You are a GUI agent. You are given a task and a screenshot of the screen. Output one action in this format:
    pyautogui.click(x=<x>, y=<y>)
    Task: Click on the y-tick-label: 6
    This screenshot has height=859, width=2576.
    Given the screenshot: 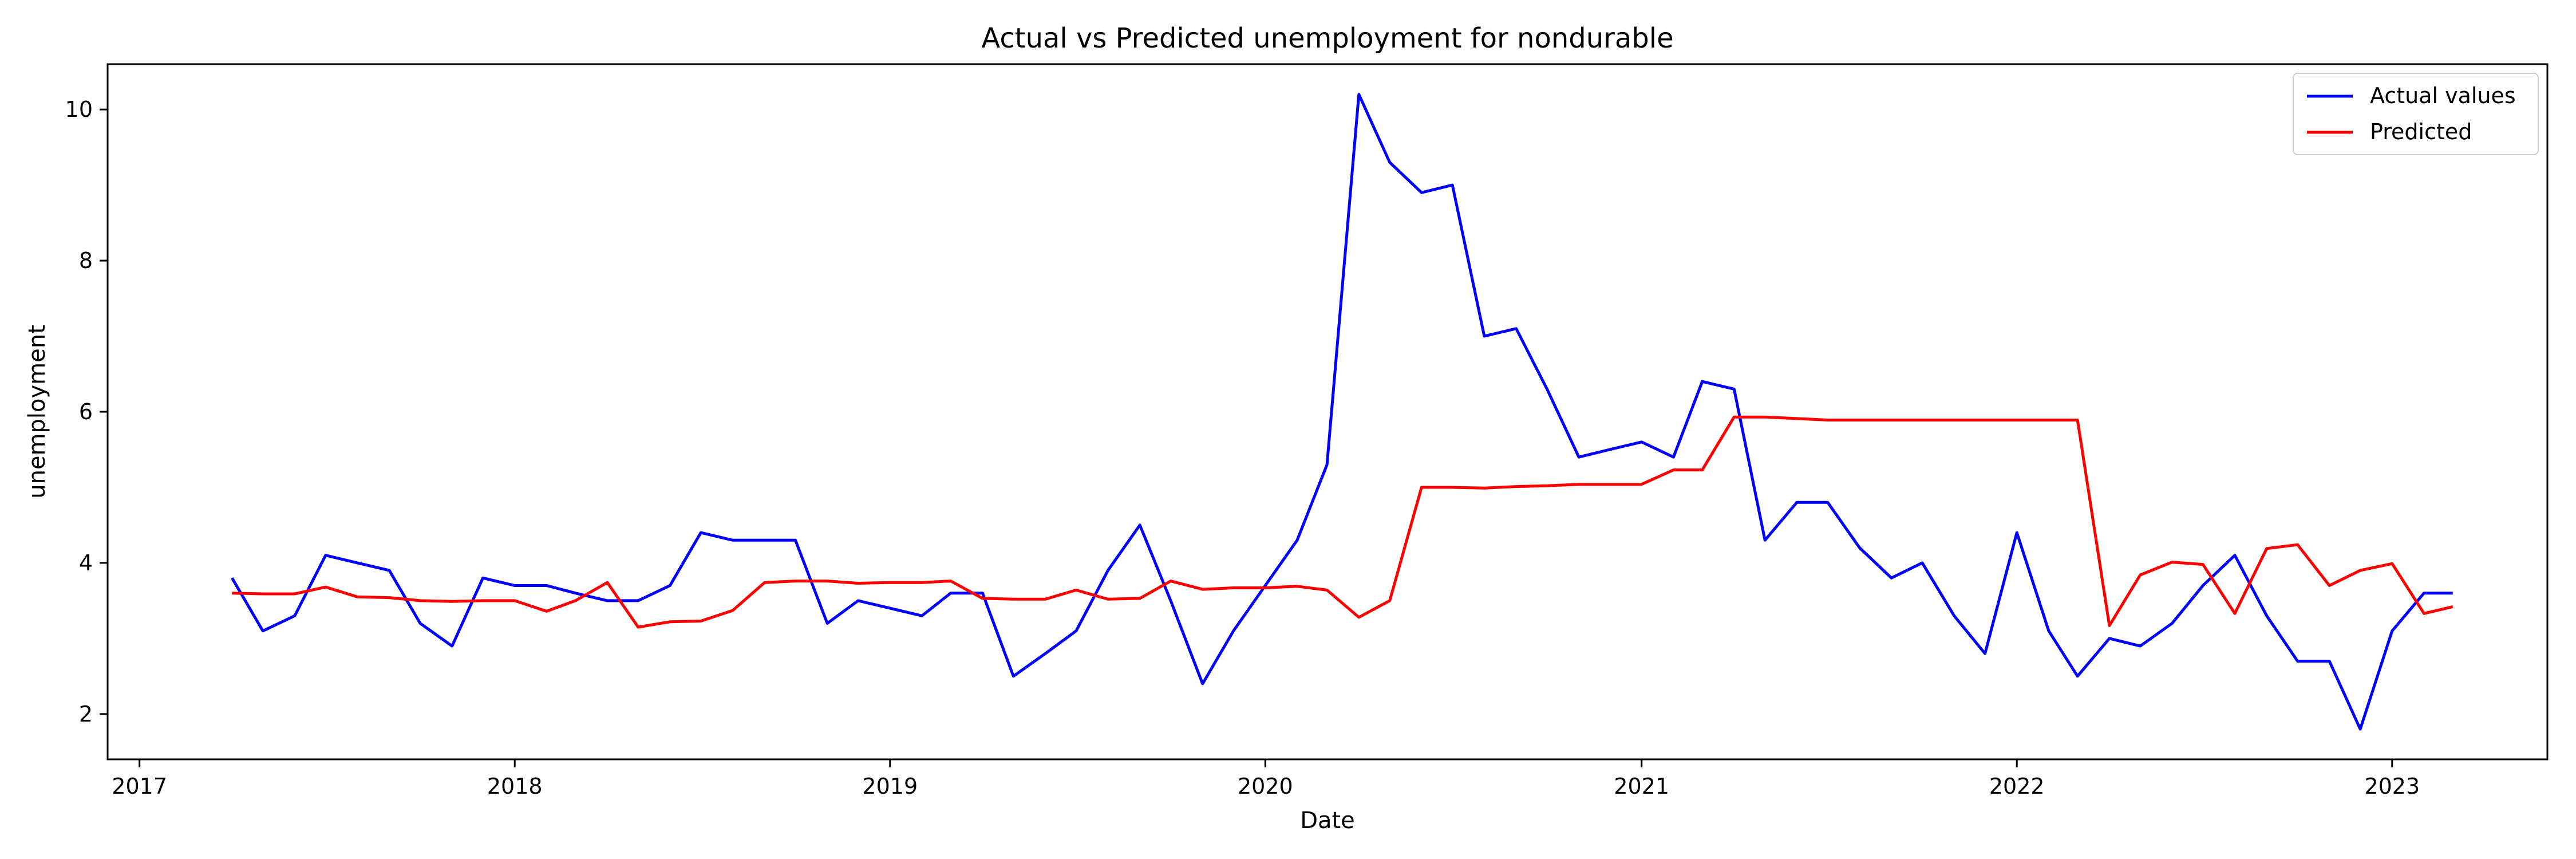 What is the action you would take?
    pyautogui.click(x=86, y=411)
    